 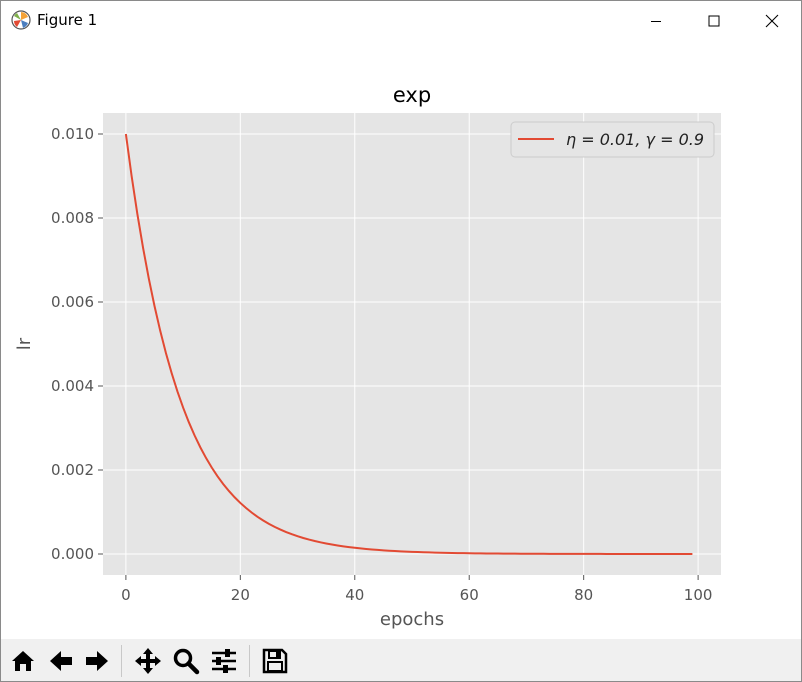 I want to click on left-arrow-icon, so click(x=61, y=661).